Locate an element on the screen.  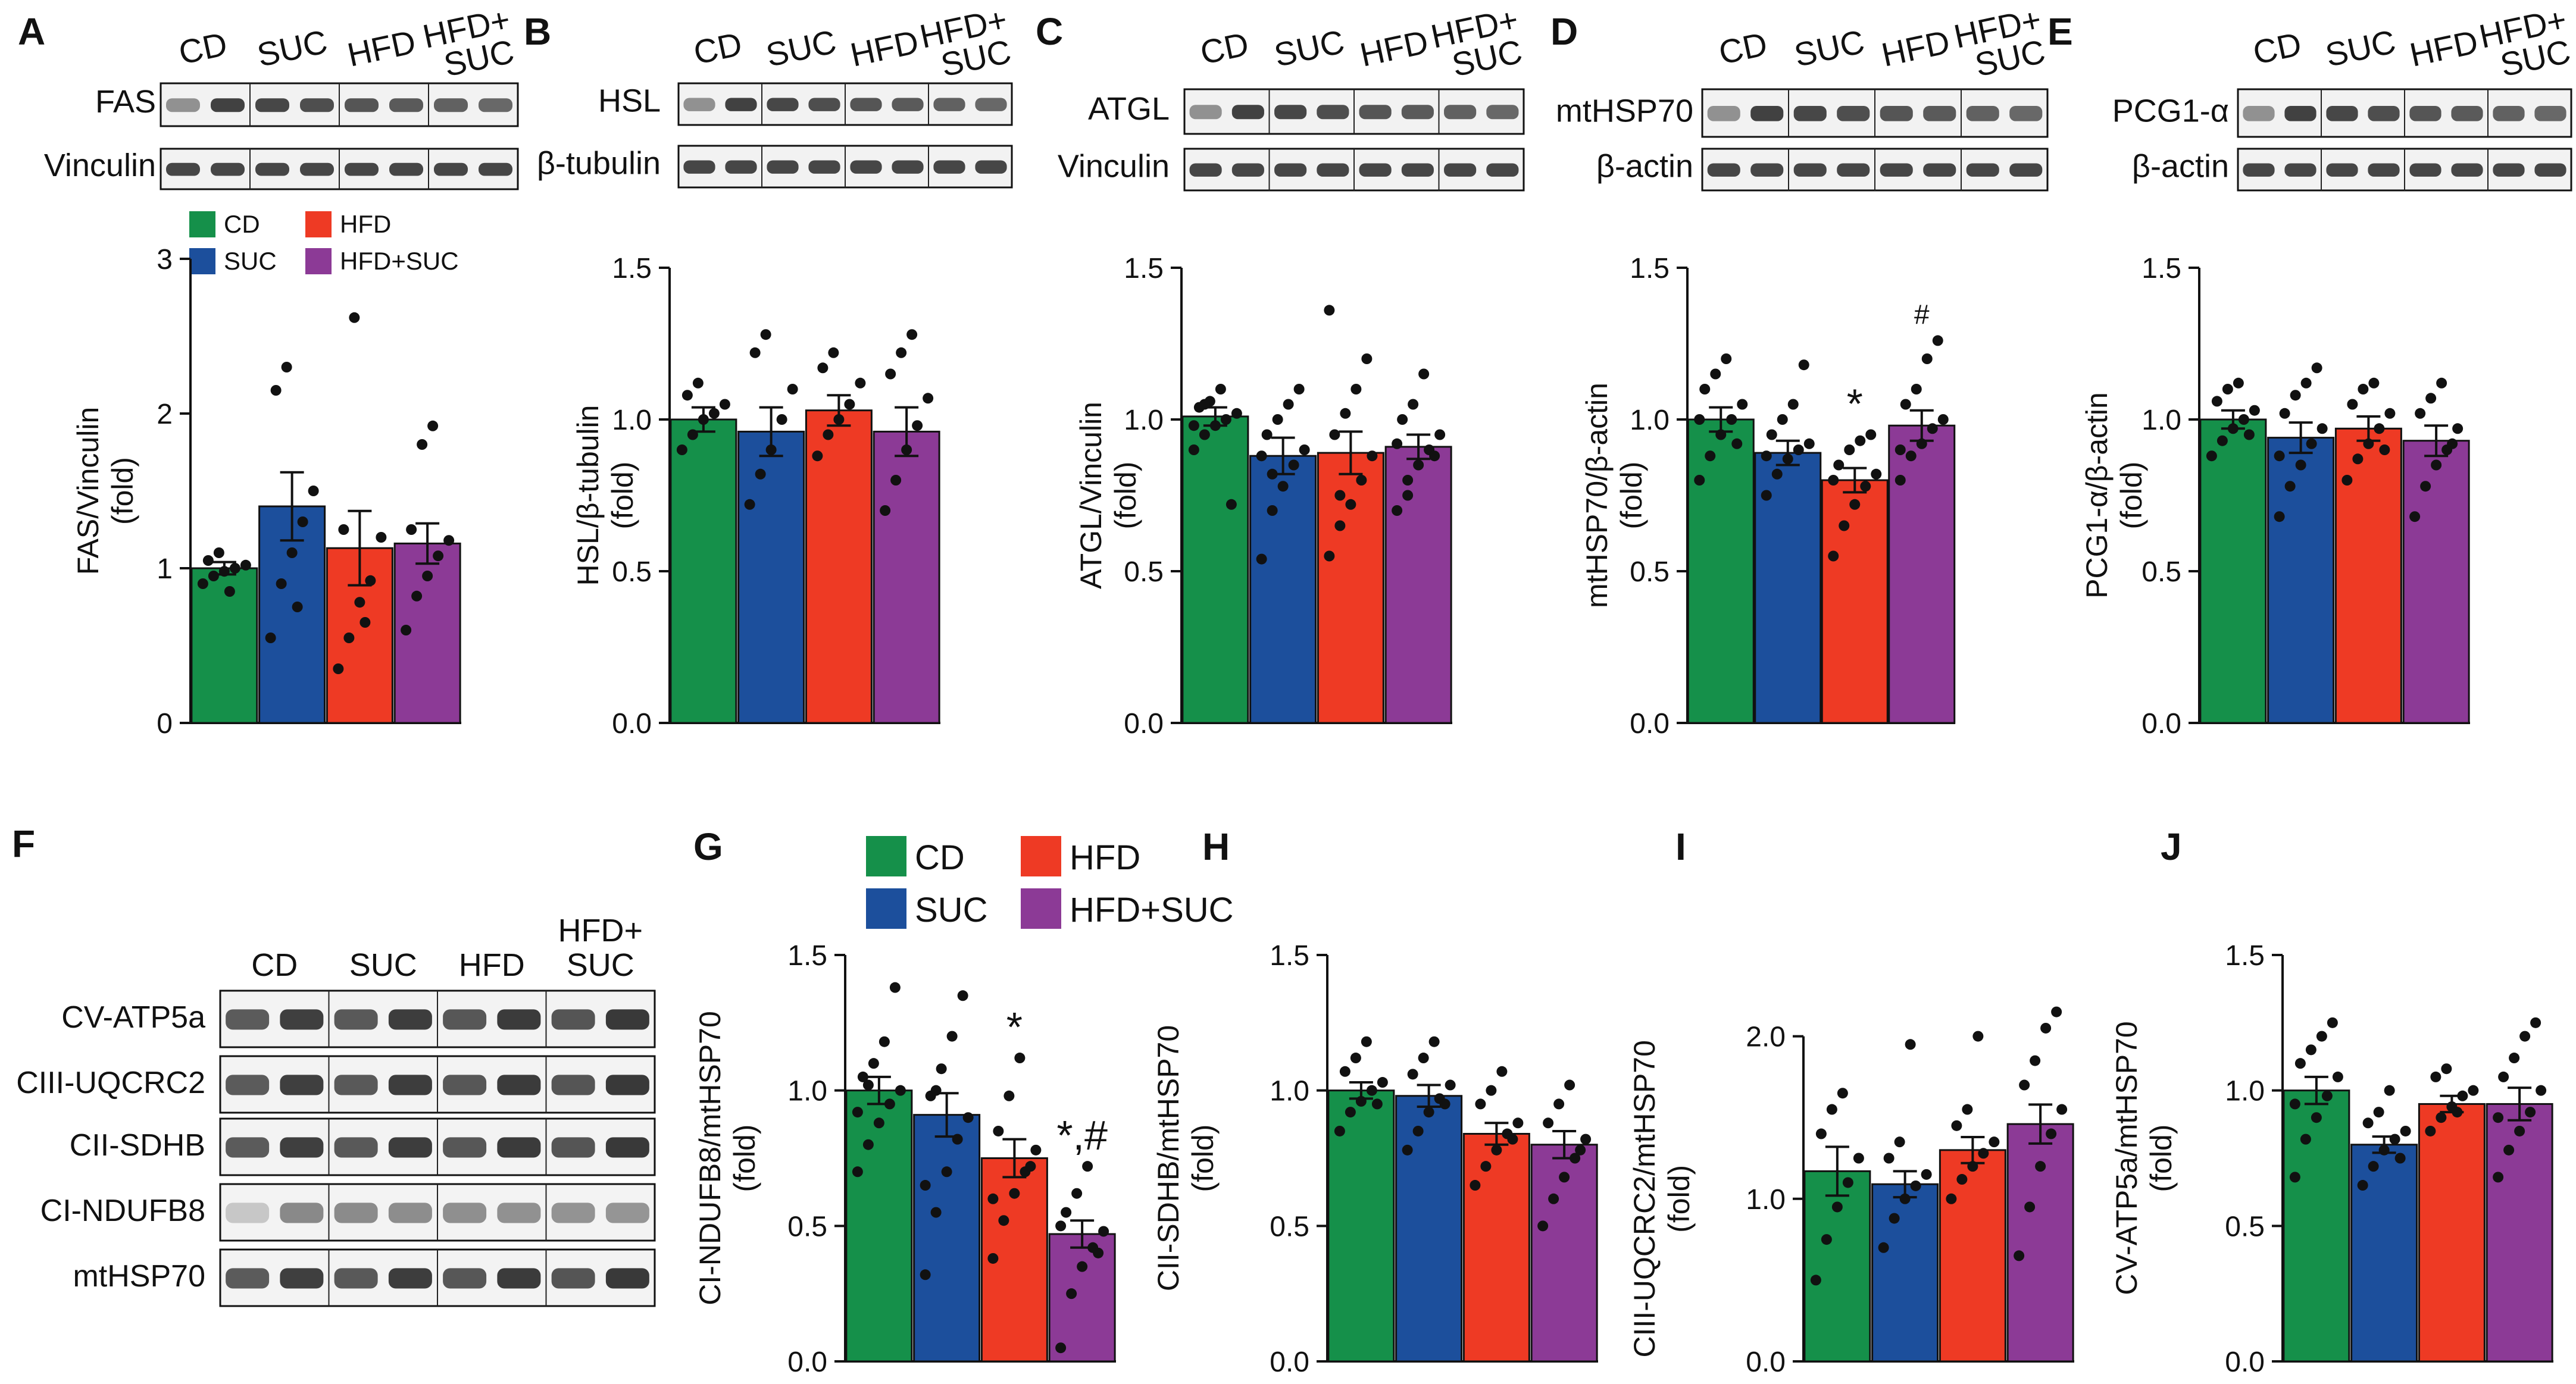
y-axis-label: FAS/Vinculin(fold) is located at coordinates (105, 491).